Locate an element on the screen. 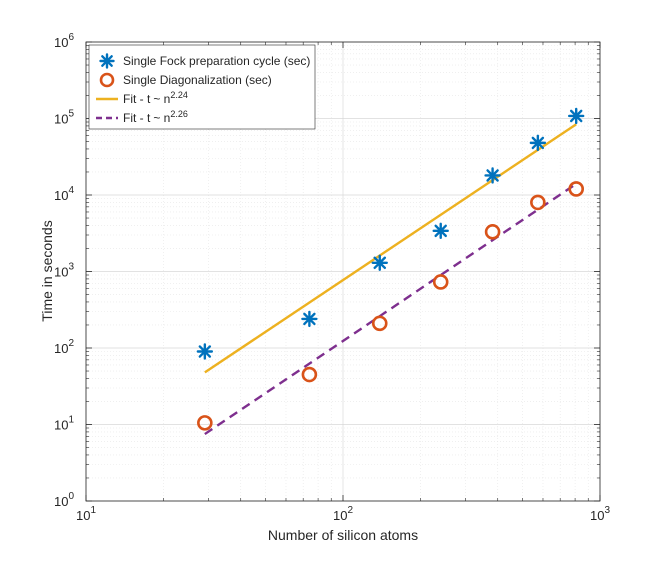  legend-label: Single Diagonalization (sec) is located at coordinates (197, 80).